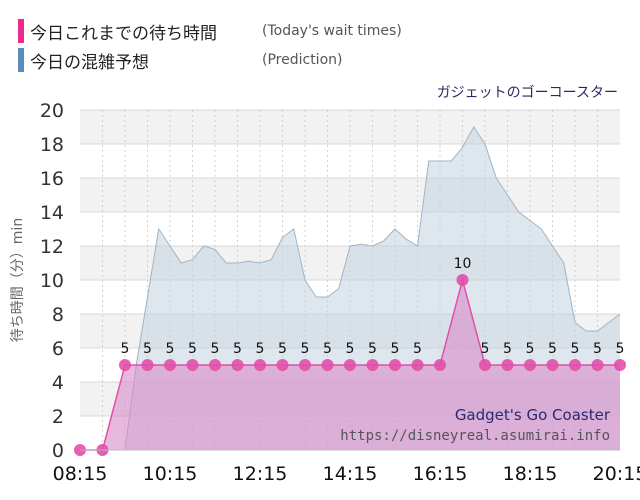 This screenshot has width=640, height=500. What do you see at coordinates (463, 264) in the screenshot?
I see `wait-data-label: 10` at bounding box center [463, 264].